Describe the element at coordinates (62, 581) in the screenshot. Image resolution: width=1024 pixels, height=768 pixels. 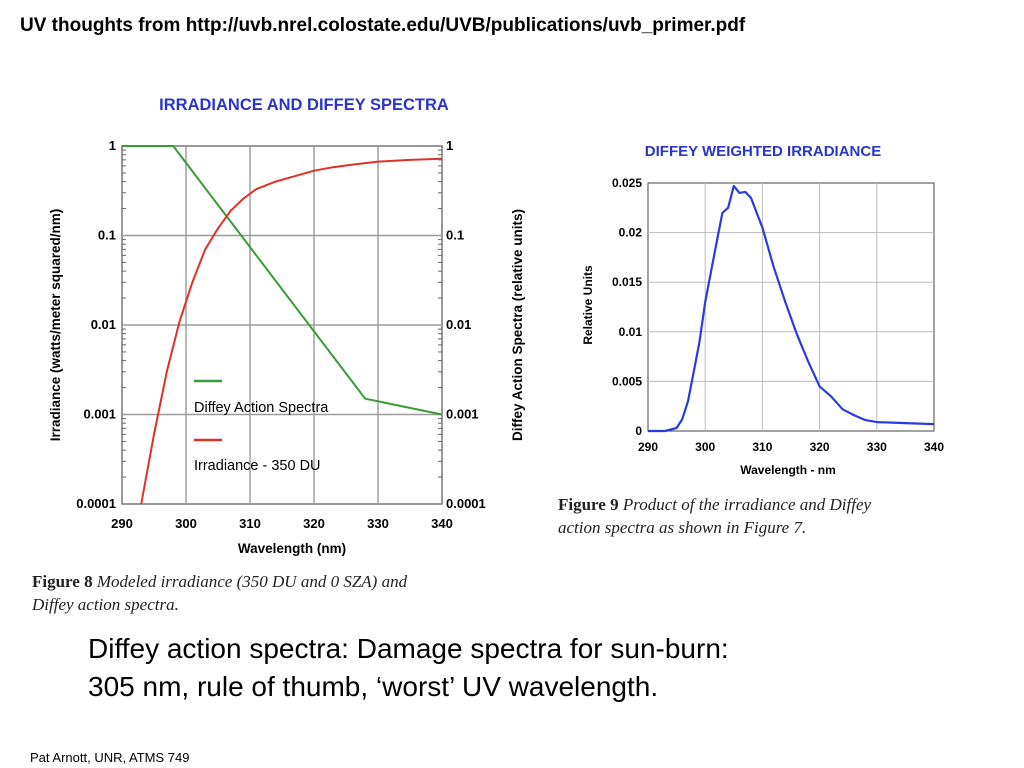
I see `figure-label: Figure 8` at that location.